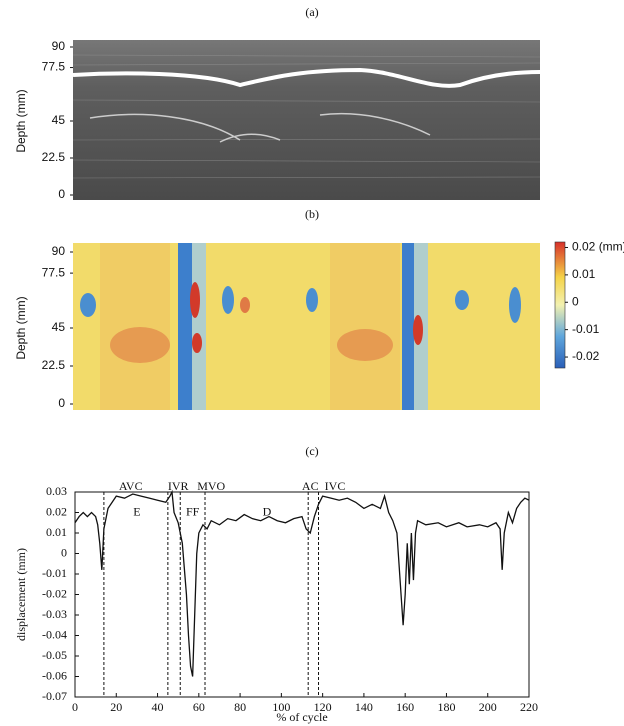  Describe the element at coordinates (301, 717) in the screenshot. I see `x-axis-label: % of cycle` at that location.